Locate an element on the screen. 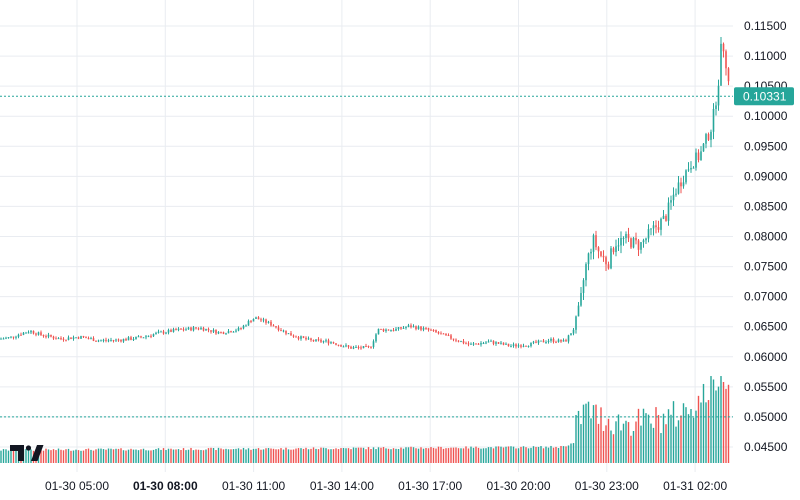 Image resolution: width=800 pixels, height=500 pixels. tradingview-logo-icon is located at coordinates (27, 453).